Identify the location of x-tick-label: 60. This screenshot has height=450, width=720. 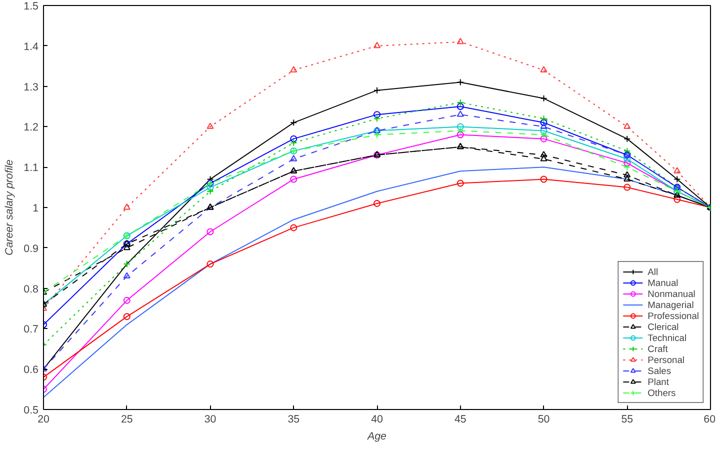
(710, 420).